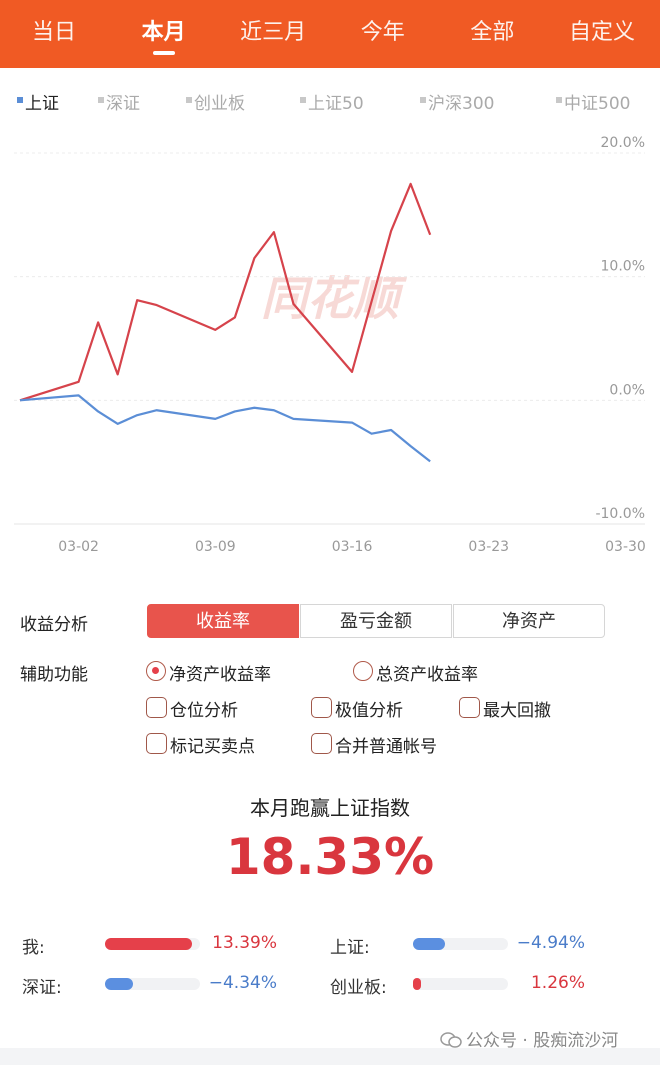 The image size is (660, 1065). Describe the element at coordinates (358, 988) in the screenshot. I see `compare-name: 创业板:` at that location.